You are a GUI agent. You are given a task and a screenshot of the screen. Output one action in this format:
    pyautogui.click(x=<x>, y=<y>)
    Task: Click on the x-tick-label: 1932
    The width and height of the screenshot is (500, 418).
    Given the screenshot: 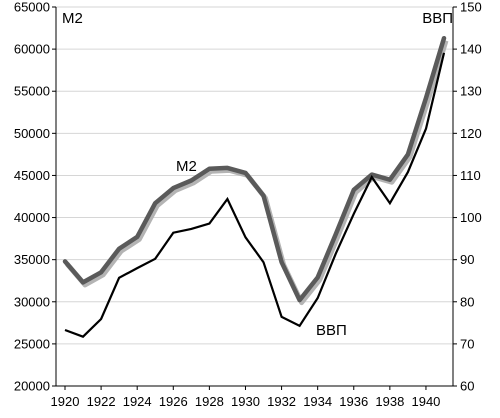 What is the action you would take?
    pyautogui.click(x=281, y=401)
    